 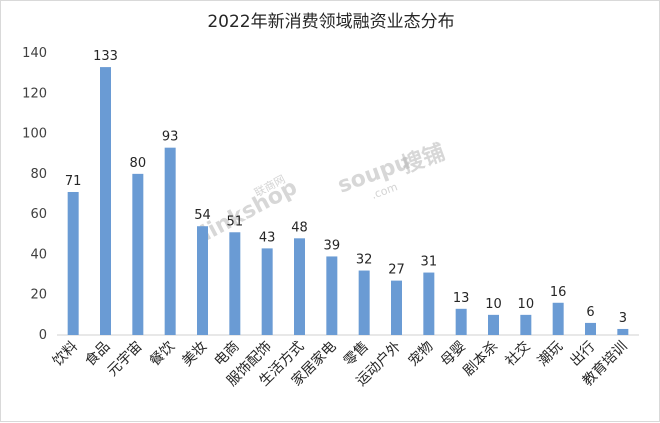 What do you see at coordinates (138, 163) in the screenshot?
I see `data-label: 80` at bounding box center [138, 163].